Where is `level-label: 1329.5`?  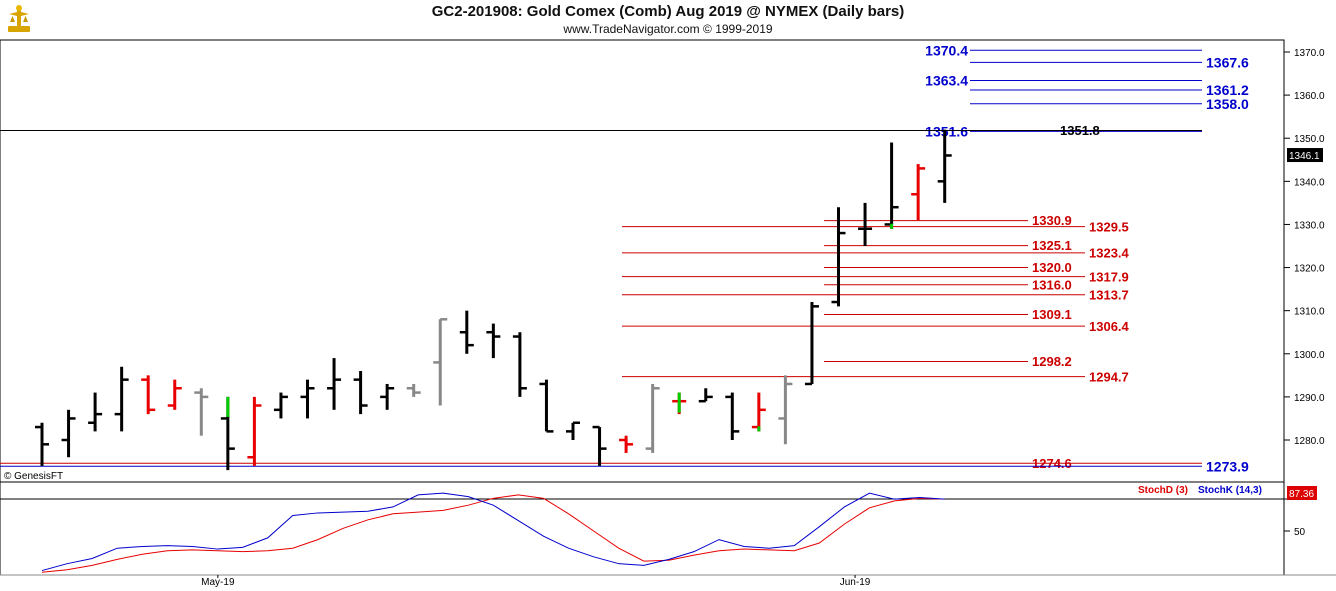 level-label: 1329.5 is located at coordinates (1109, 226).